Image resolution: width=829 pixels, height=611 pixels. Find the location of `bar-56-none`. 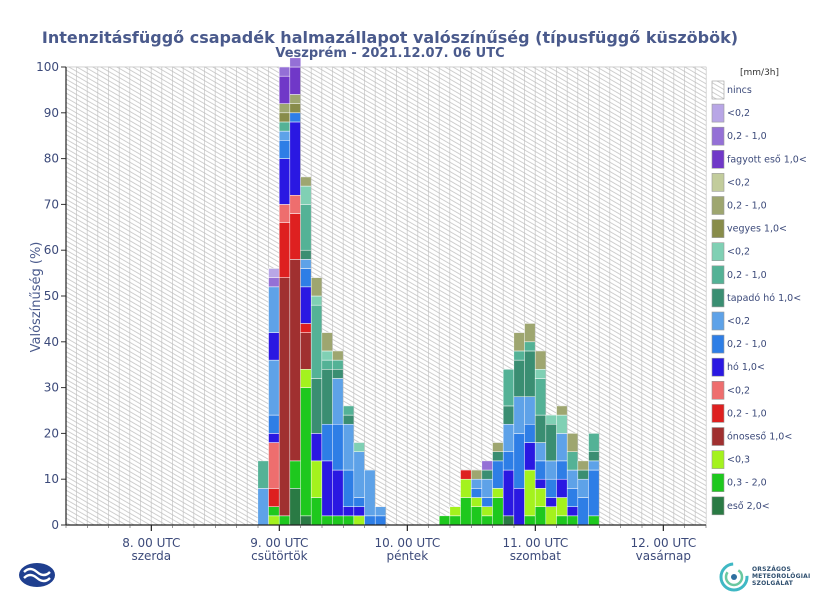

bar-56-none is located at coordinates (668, 296).